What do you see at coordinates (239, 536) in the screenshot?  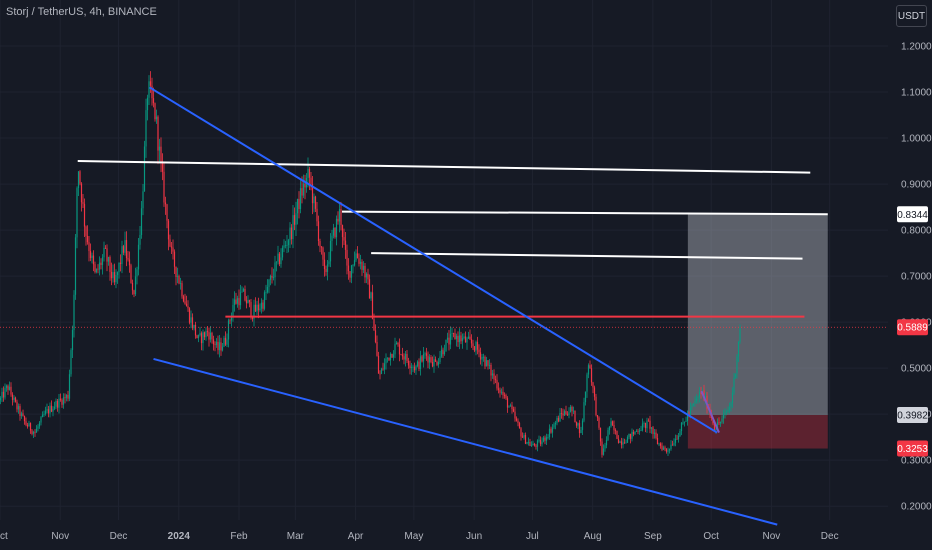 I see `x-tick-label: Feb` at bounding box center [239, 536].